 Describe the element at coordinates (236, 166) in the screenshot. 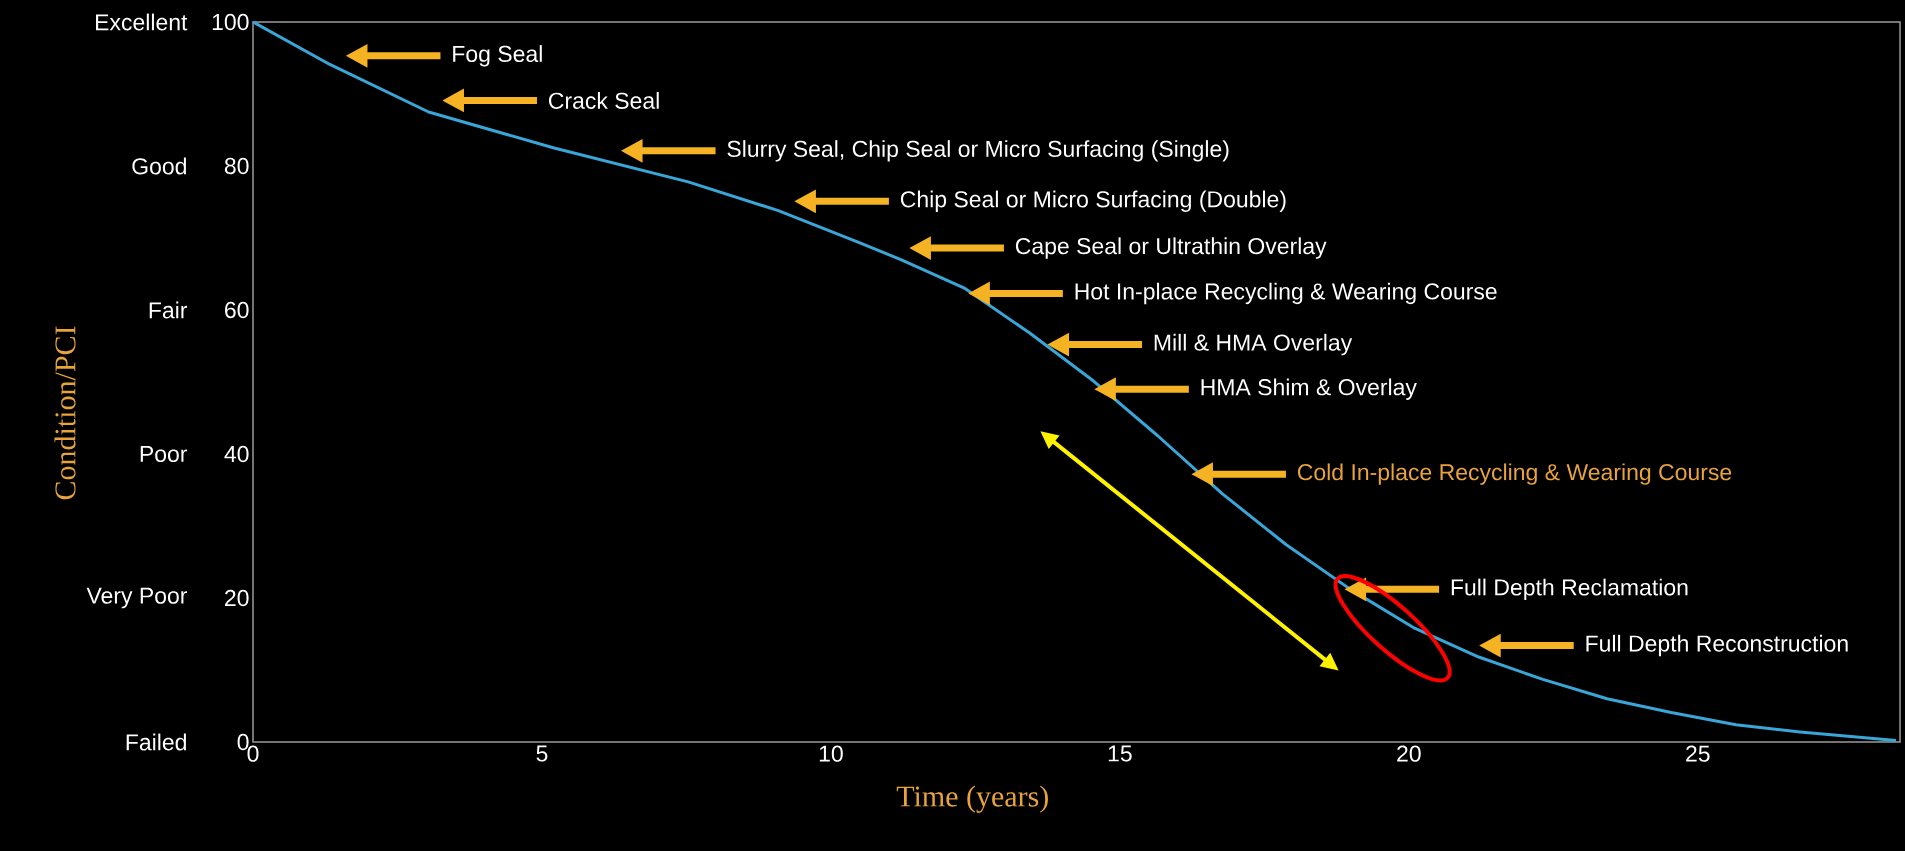

I see `y-tick-label: 80` at that location.